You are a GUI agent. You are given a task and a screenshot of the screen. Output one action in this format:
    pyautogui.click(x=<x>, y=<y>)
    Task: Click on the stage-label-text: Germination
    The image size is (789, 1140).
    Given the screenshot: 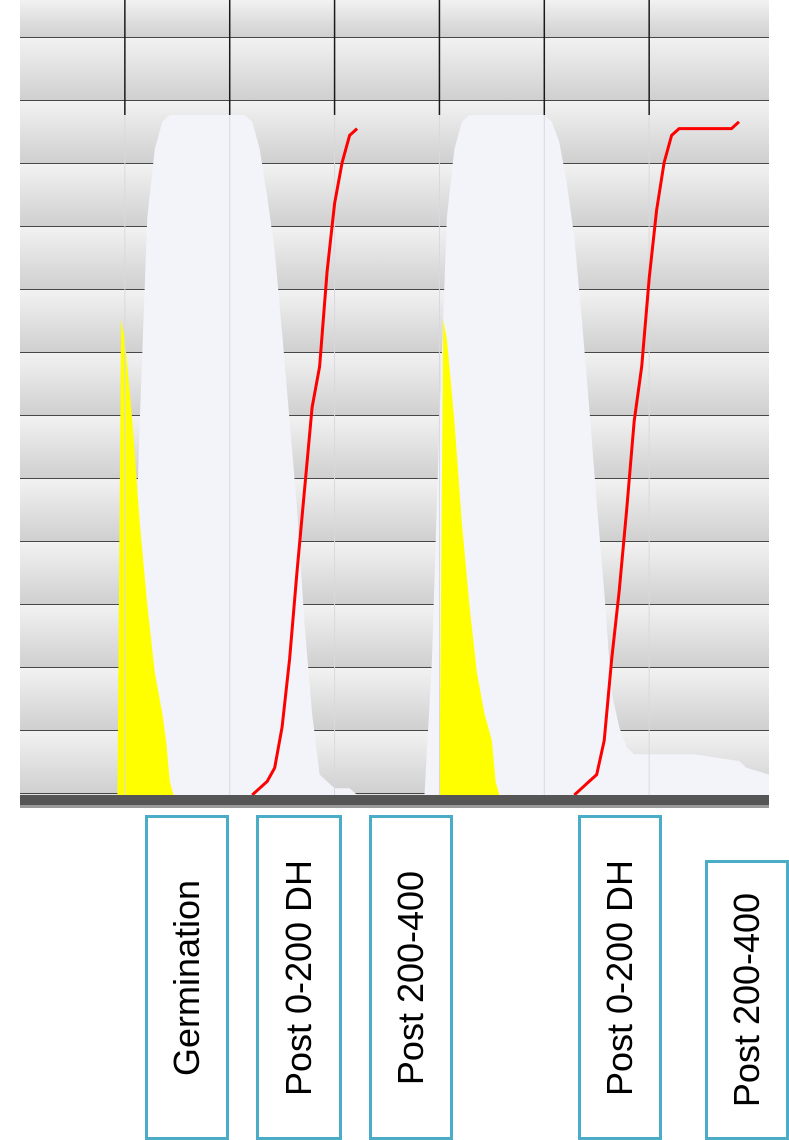 What is the action you would take?
    pyautogui.click(x=186, y=977)
    